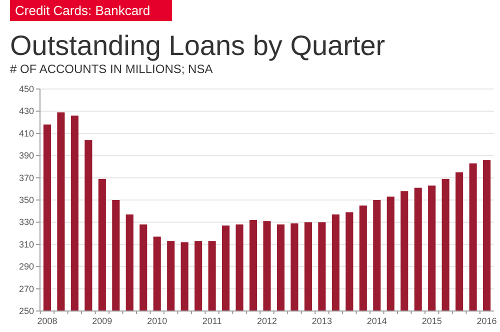 The width and height of the screenshot is (500, 332). I want to click on chart-title: Outstanding Loans by Quarter, so click(198, 45).